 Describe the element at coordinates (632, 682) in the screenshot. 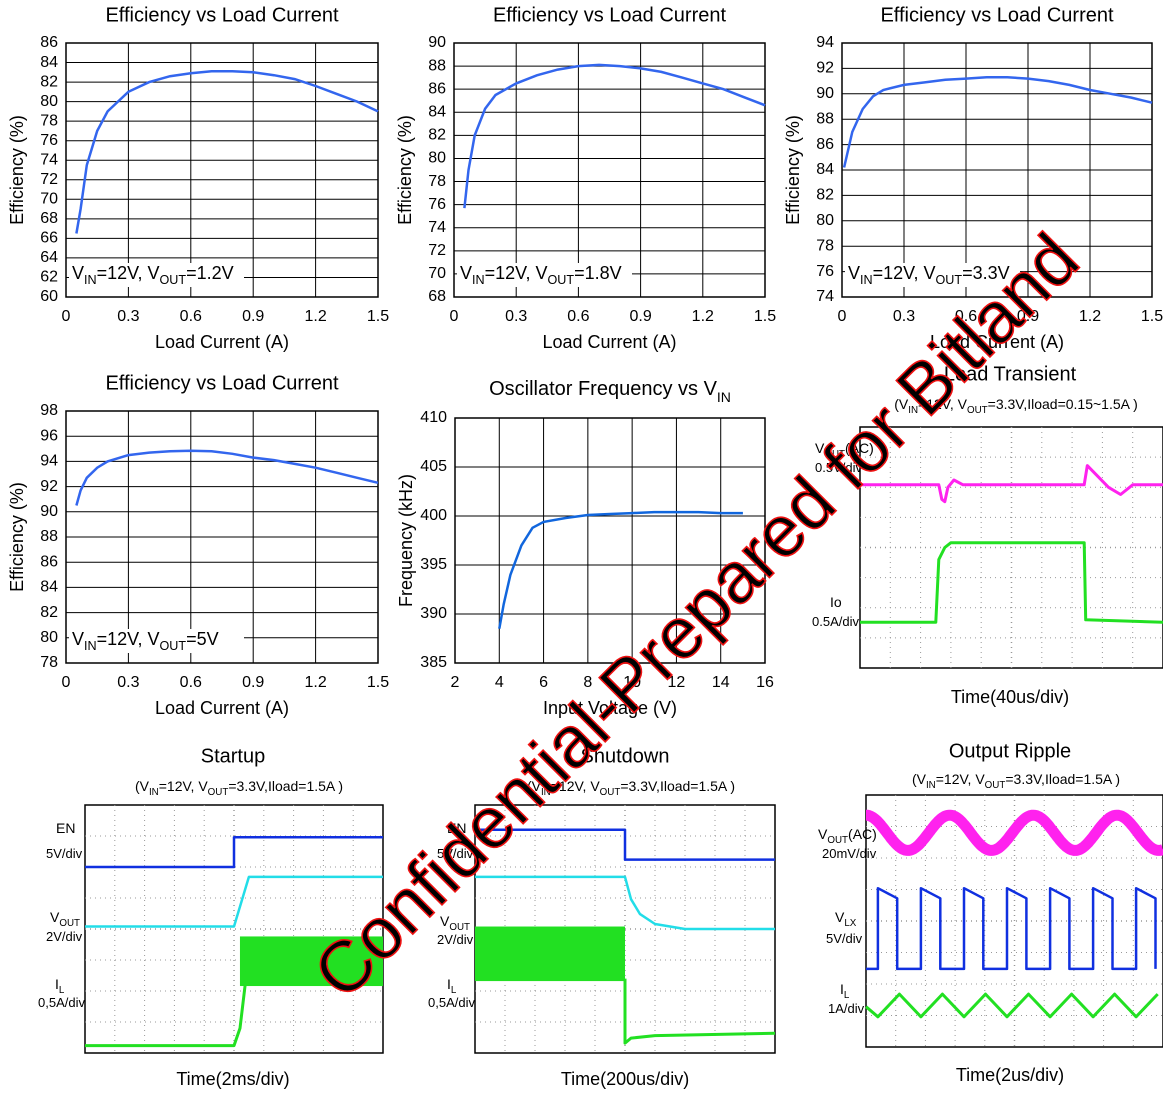

I see `x-tick-label: 10` at that location.